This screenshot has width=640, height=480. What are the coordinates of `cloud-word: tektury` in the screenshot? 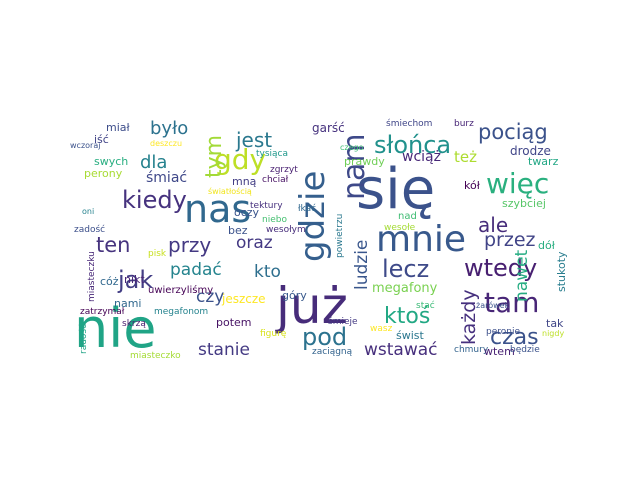 It's located at (266, 206).